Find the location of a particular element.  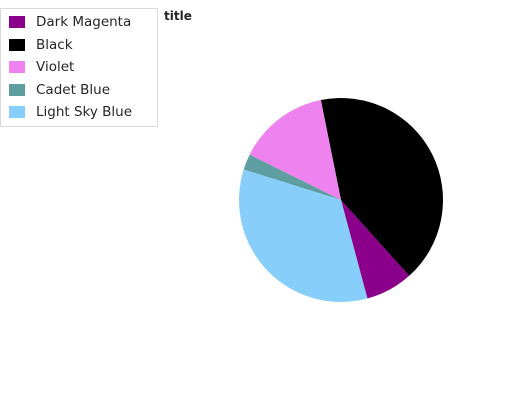

legend-item-violet: Violet is located at coordinates (79, 67).